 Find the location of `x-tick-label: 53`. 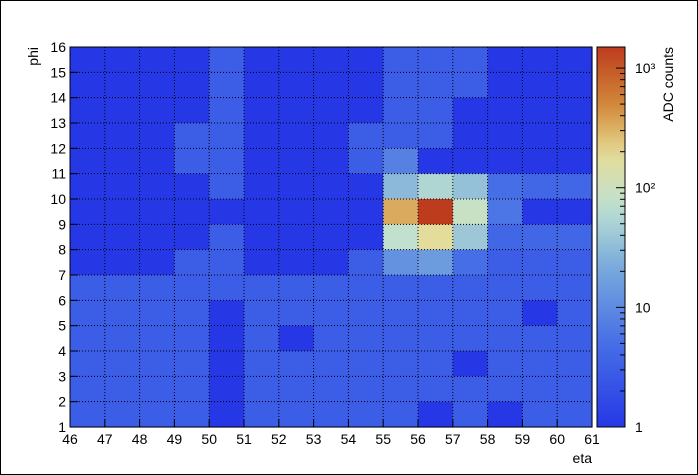

x-tick-label: 53 is located at coordinates (314, 439).